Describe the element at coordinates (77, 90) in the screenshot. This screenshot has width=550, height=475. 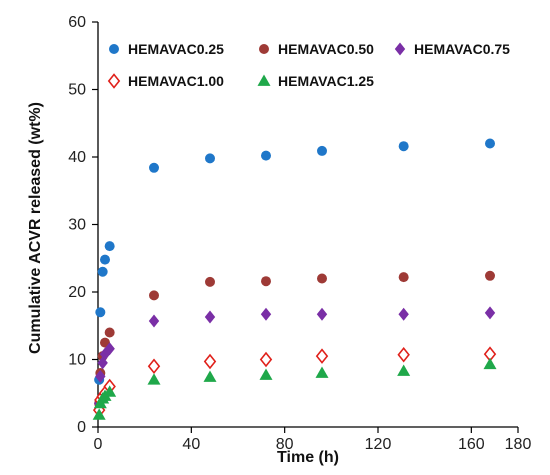
I see `y-tick-label: 50` at that location.